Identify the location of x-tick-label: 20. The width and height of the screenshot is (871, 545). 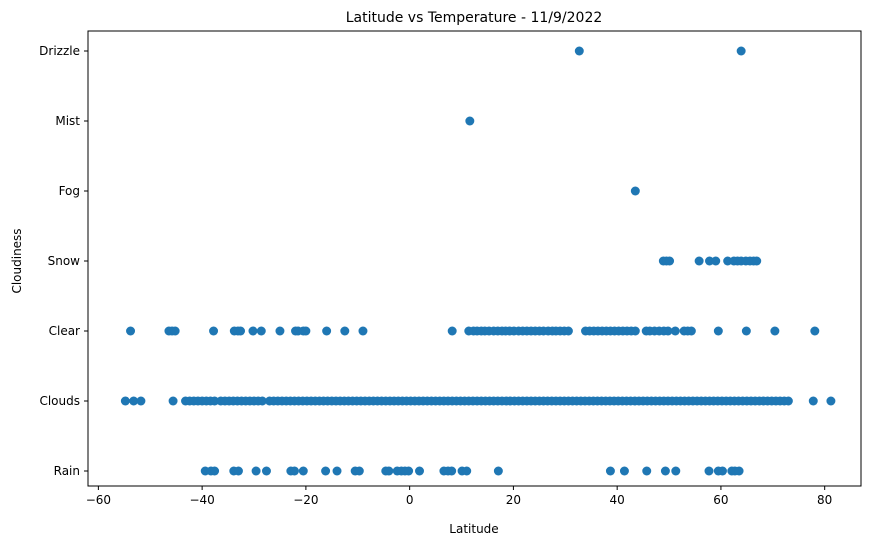
(513, 500).